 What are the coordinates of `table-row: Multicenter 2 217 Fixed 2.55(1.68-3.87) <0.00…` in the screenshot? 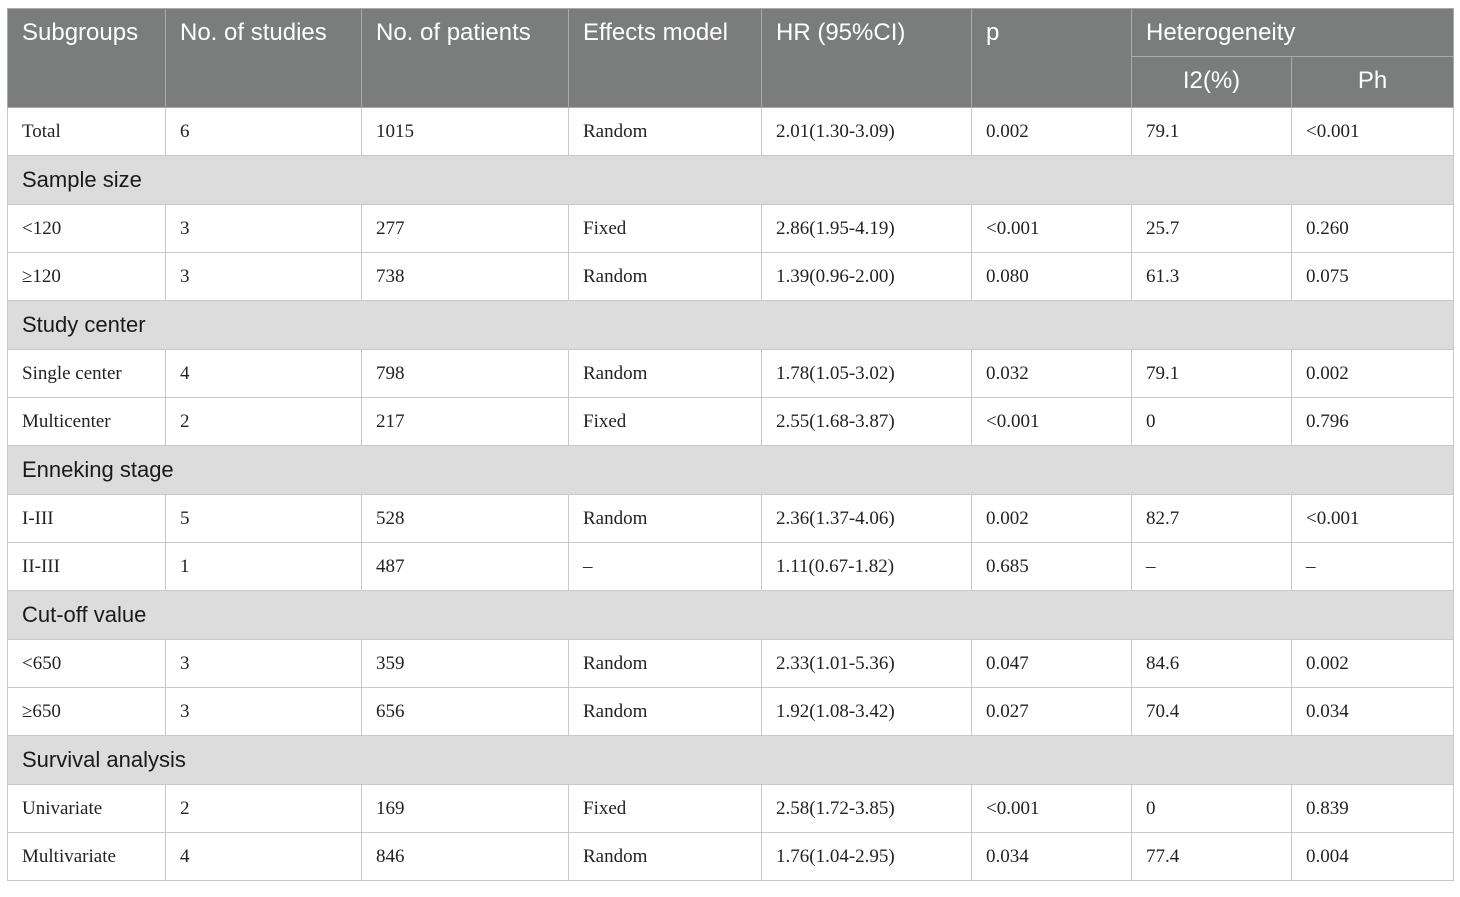 It's located at (730, 421).